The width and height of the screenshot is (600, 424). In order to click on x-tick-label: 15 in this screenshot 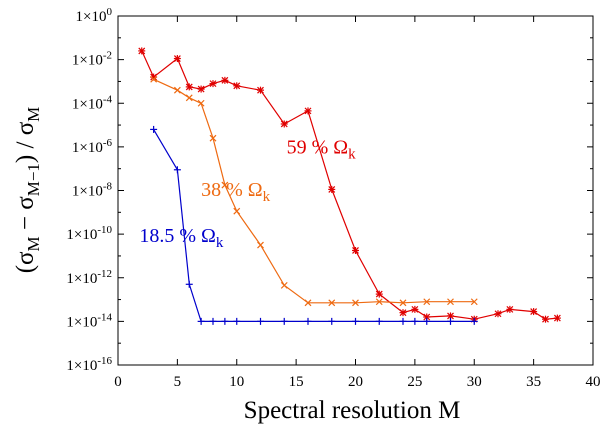, I will do `click(296, 382)`.